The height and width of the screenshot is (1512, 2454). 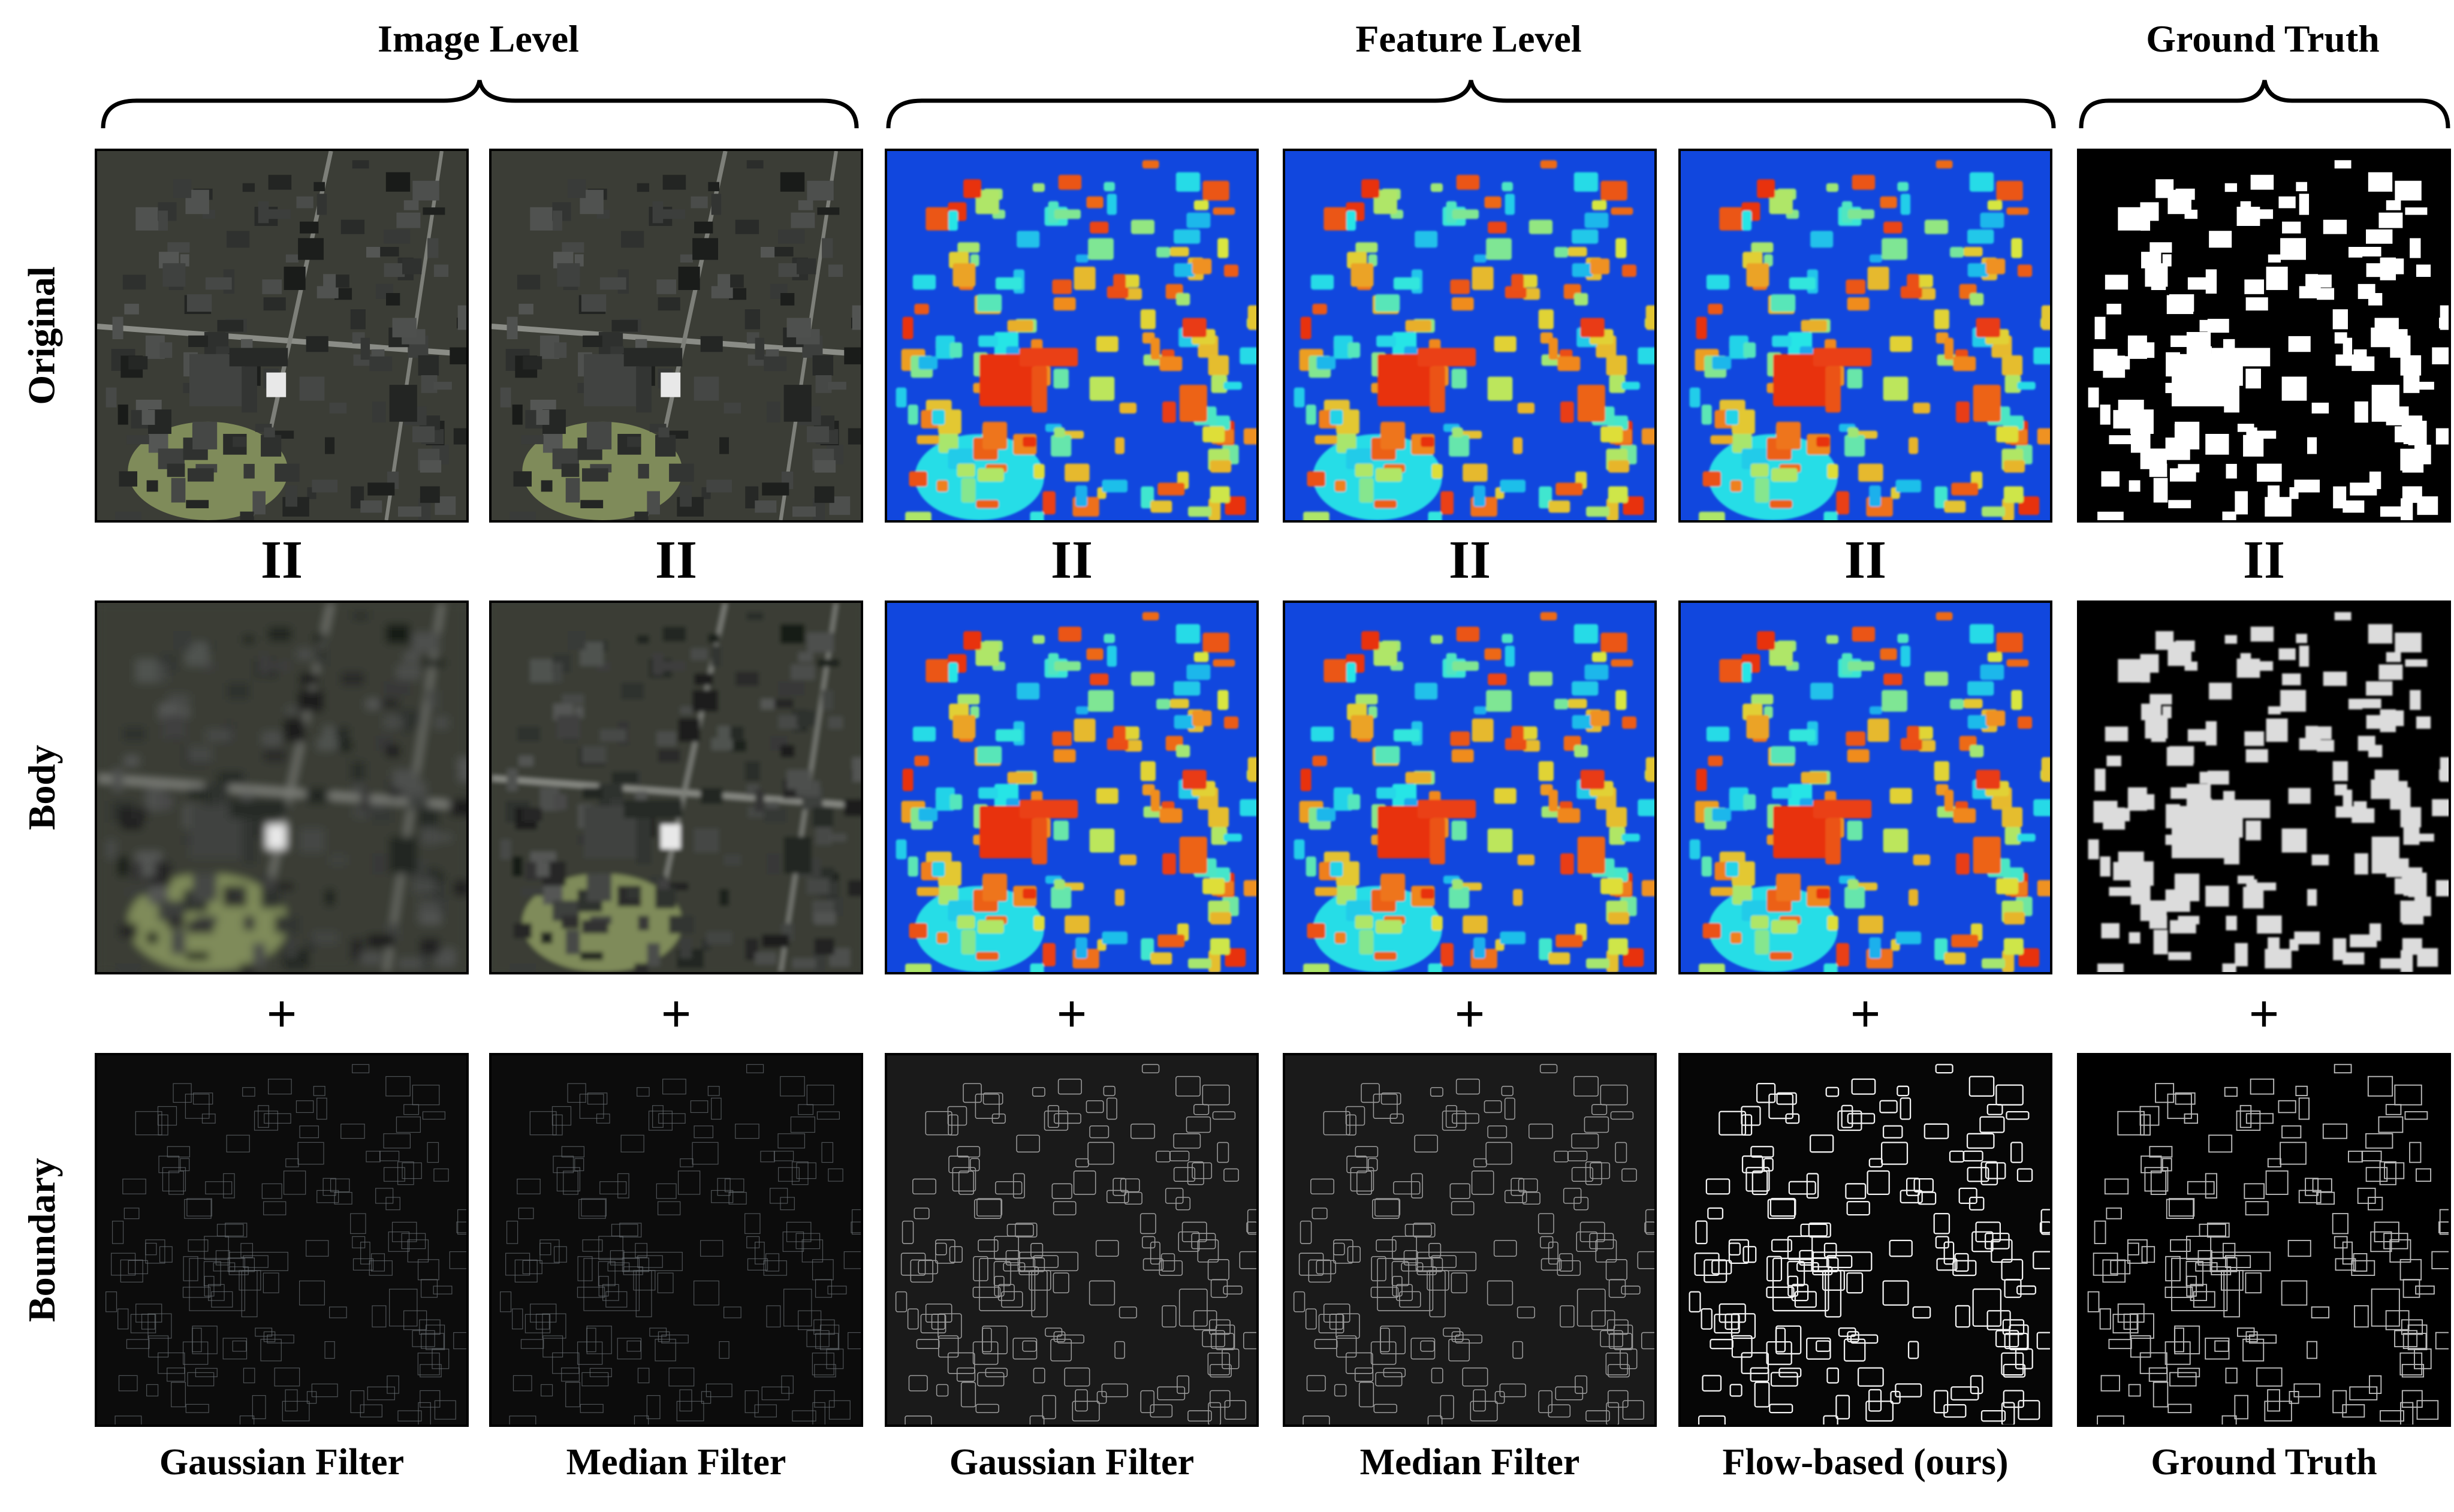 What do you see at coordinates (281, 560) in the screenshot?
I see `operator-equals-gaussian-image: II` at bounding box center [281, 560].